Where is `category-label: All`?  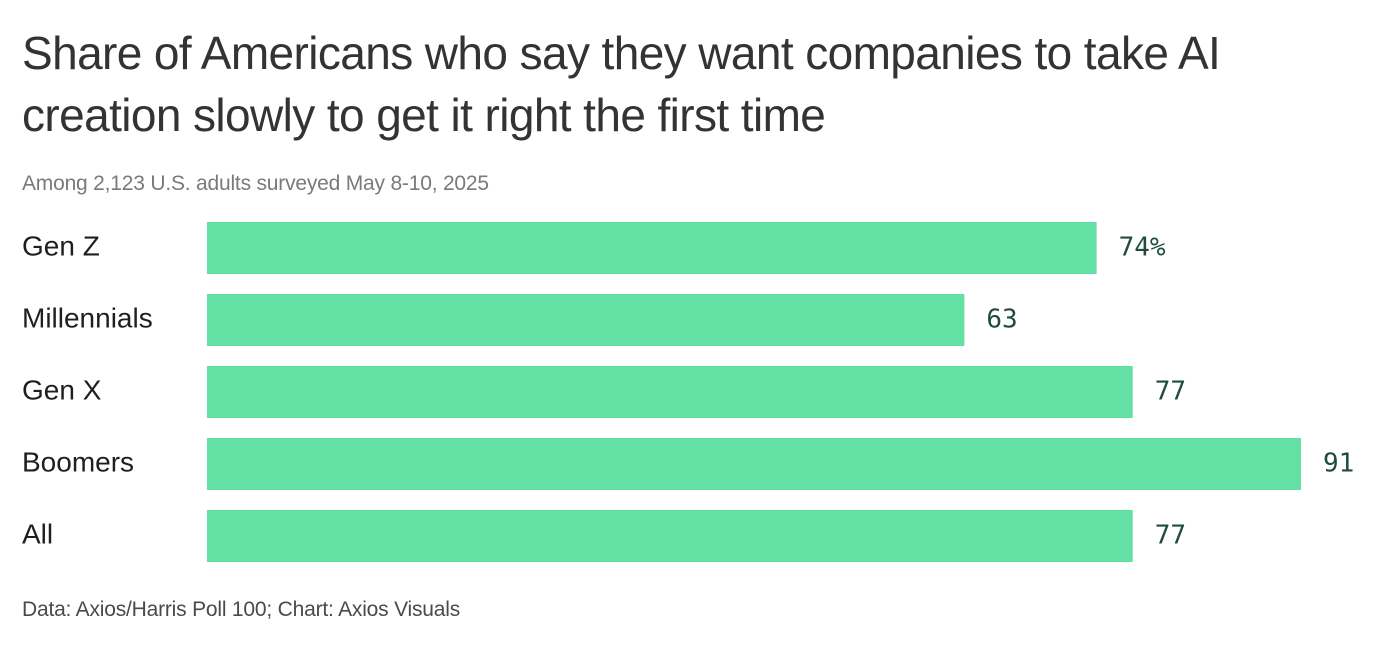
category-label: All is located at coordinates (37, 533).